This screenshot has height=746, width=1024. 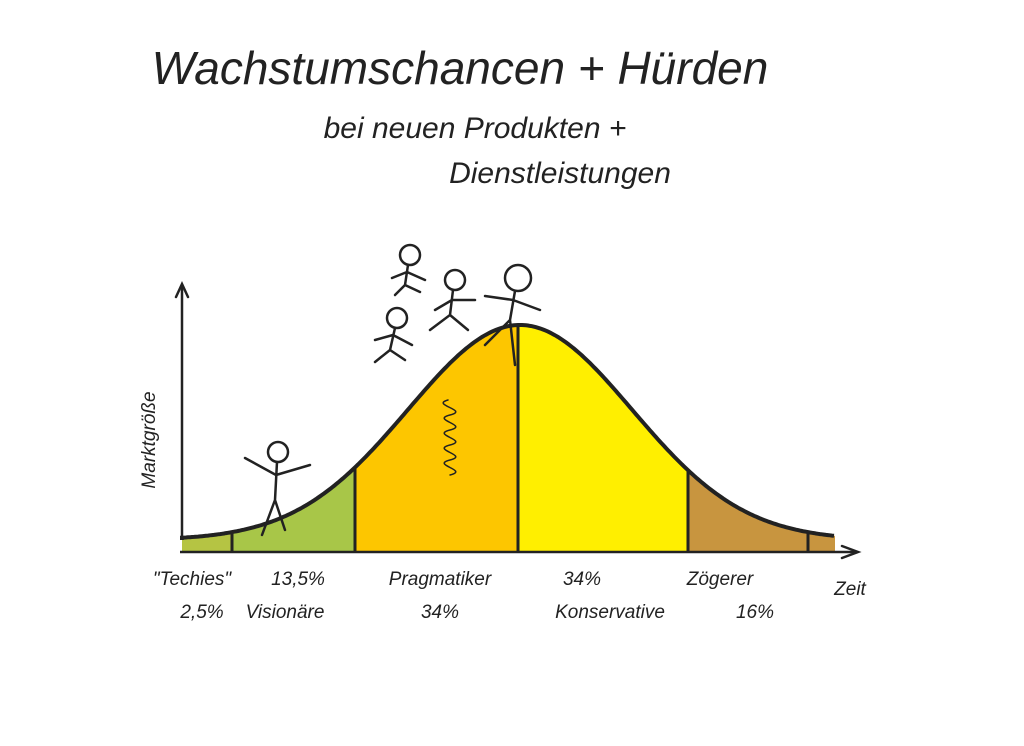 What do you see at coordinates (460, 68) in the screenshot?
I see `title: Wachstumschancen + Hürden` at bounding box center [460, 68].